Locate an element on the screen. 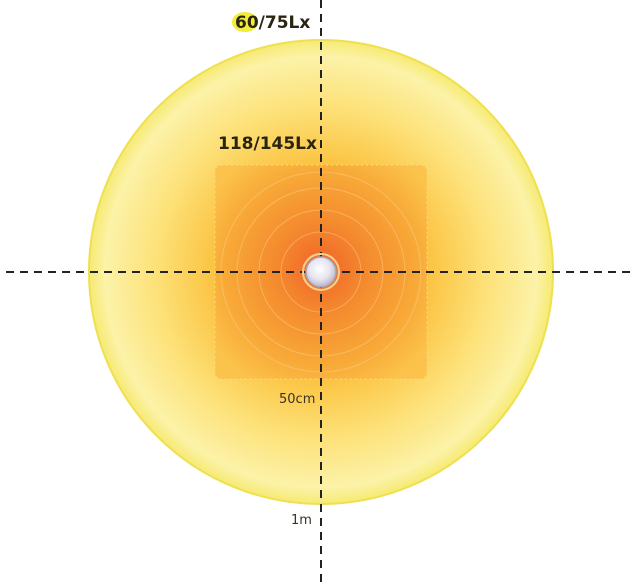  inner-distance-label: 50cm is located at coordinates (297, 399).